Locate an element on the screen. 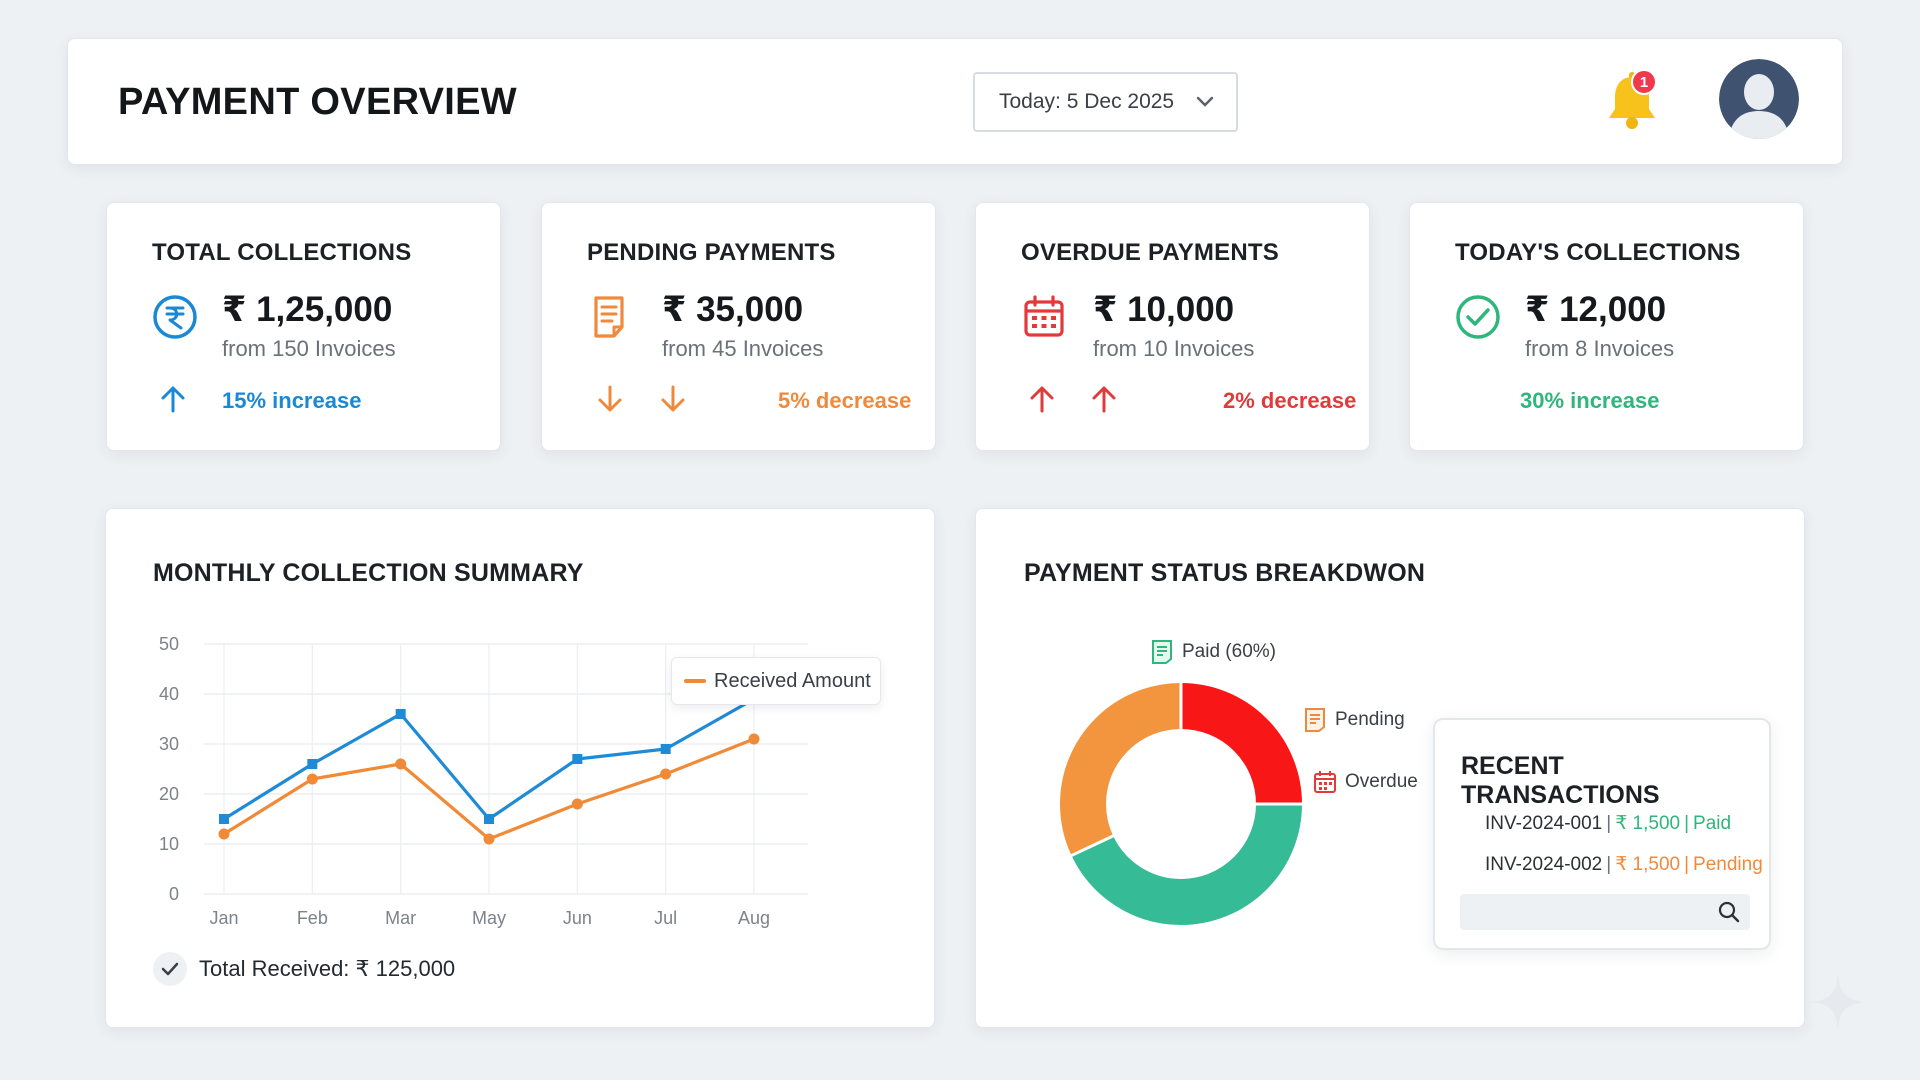 The width and height of the screenshot is (1920, 1080). donut-label-pending: Pending is located at coordinates (1354, 720).